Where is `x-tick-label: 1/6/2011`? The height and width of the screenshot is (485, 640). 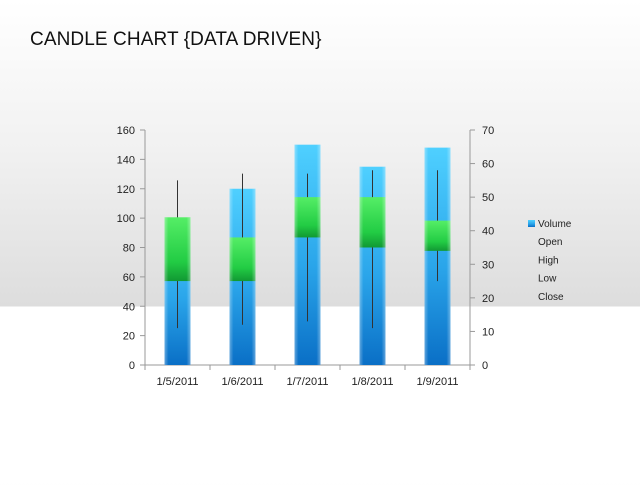
x-tick-label: 1/6/2011 is located at coordinates (242, 382).